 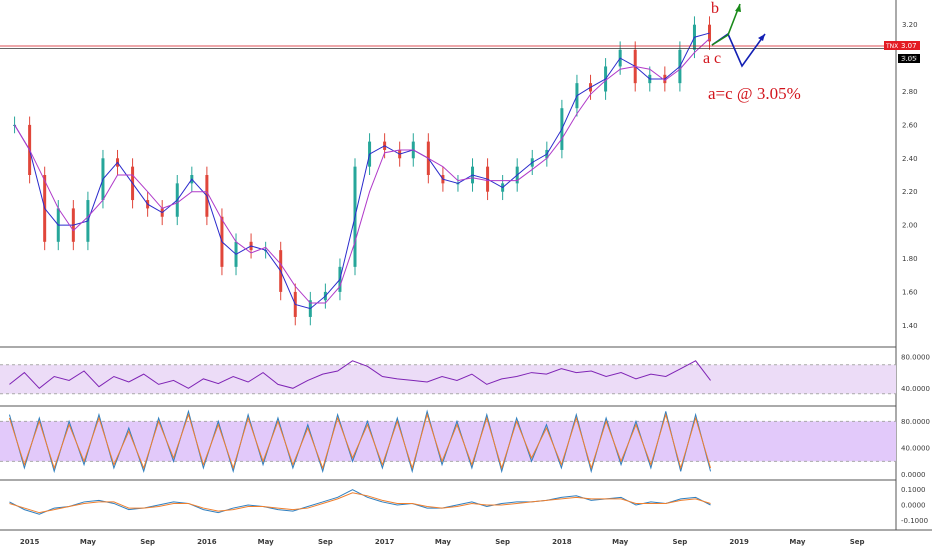 I want to click on last-price-tag, so click(x=909, y=45).